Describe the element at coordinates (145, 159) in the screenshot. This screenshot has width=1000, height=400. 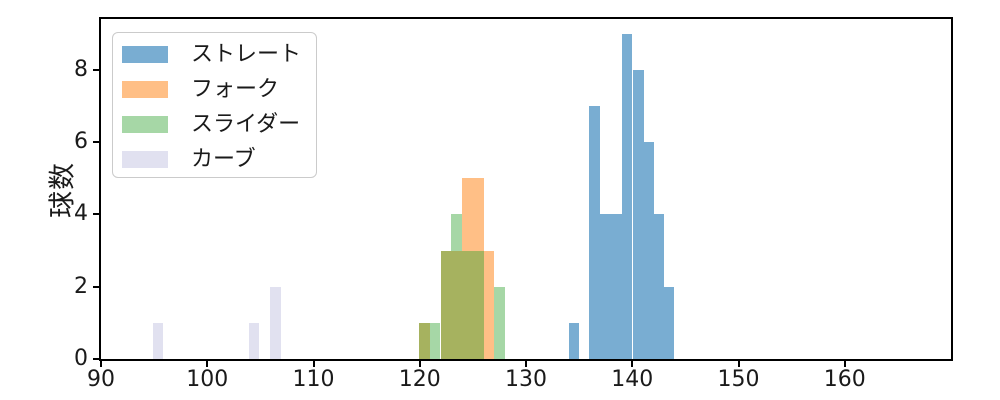
I see `legend-swatch-curve` at that location.